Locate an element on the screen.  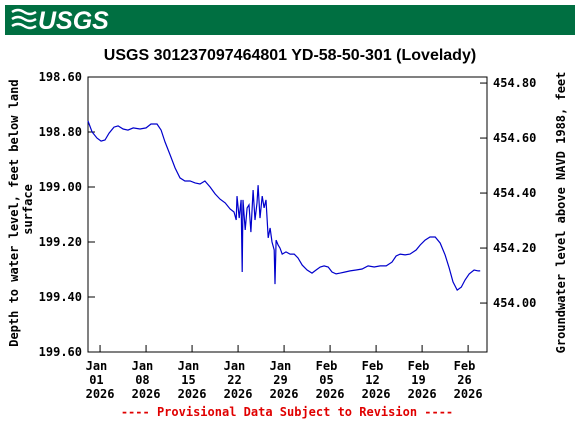
y2-tick-label: 454.80 is located at coordinates (514, 83).